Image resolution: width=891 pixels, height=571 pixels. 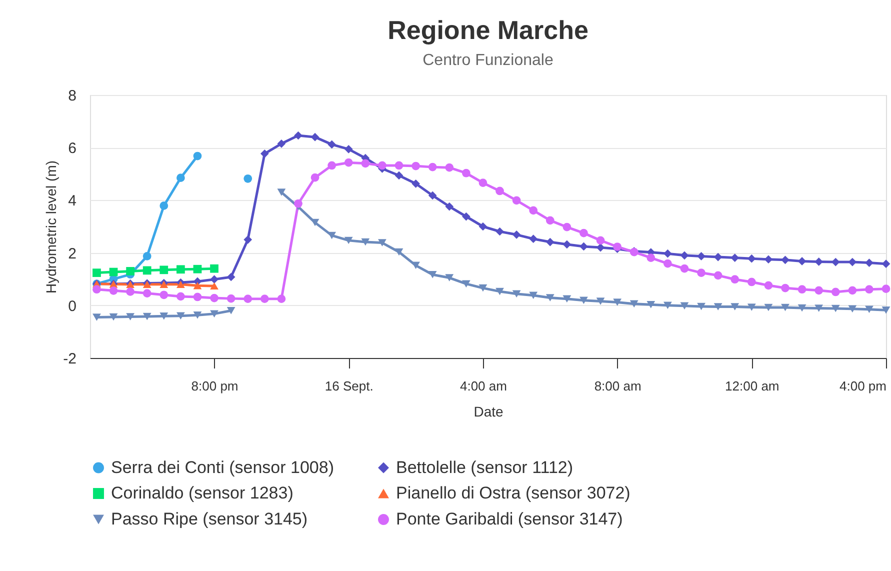 I want to click on y-tick-label: 4, so click(x=72, y=201).